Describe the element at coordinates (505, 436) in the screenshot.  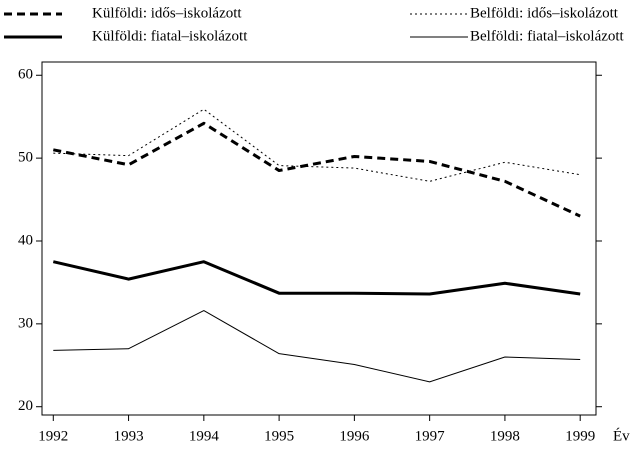
I see `x-tick-label: 1998` at that location.